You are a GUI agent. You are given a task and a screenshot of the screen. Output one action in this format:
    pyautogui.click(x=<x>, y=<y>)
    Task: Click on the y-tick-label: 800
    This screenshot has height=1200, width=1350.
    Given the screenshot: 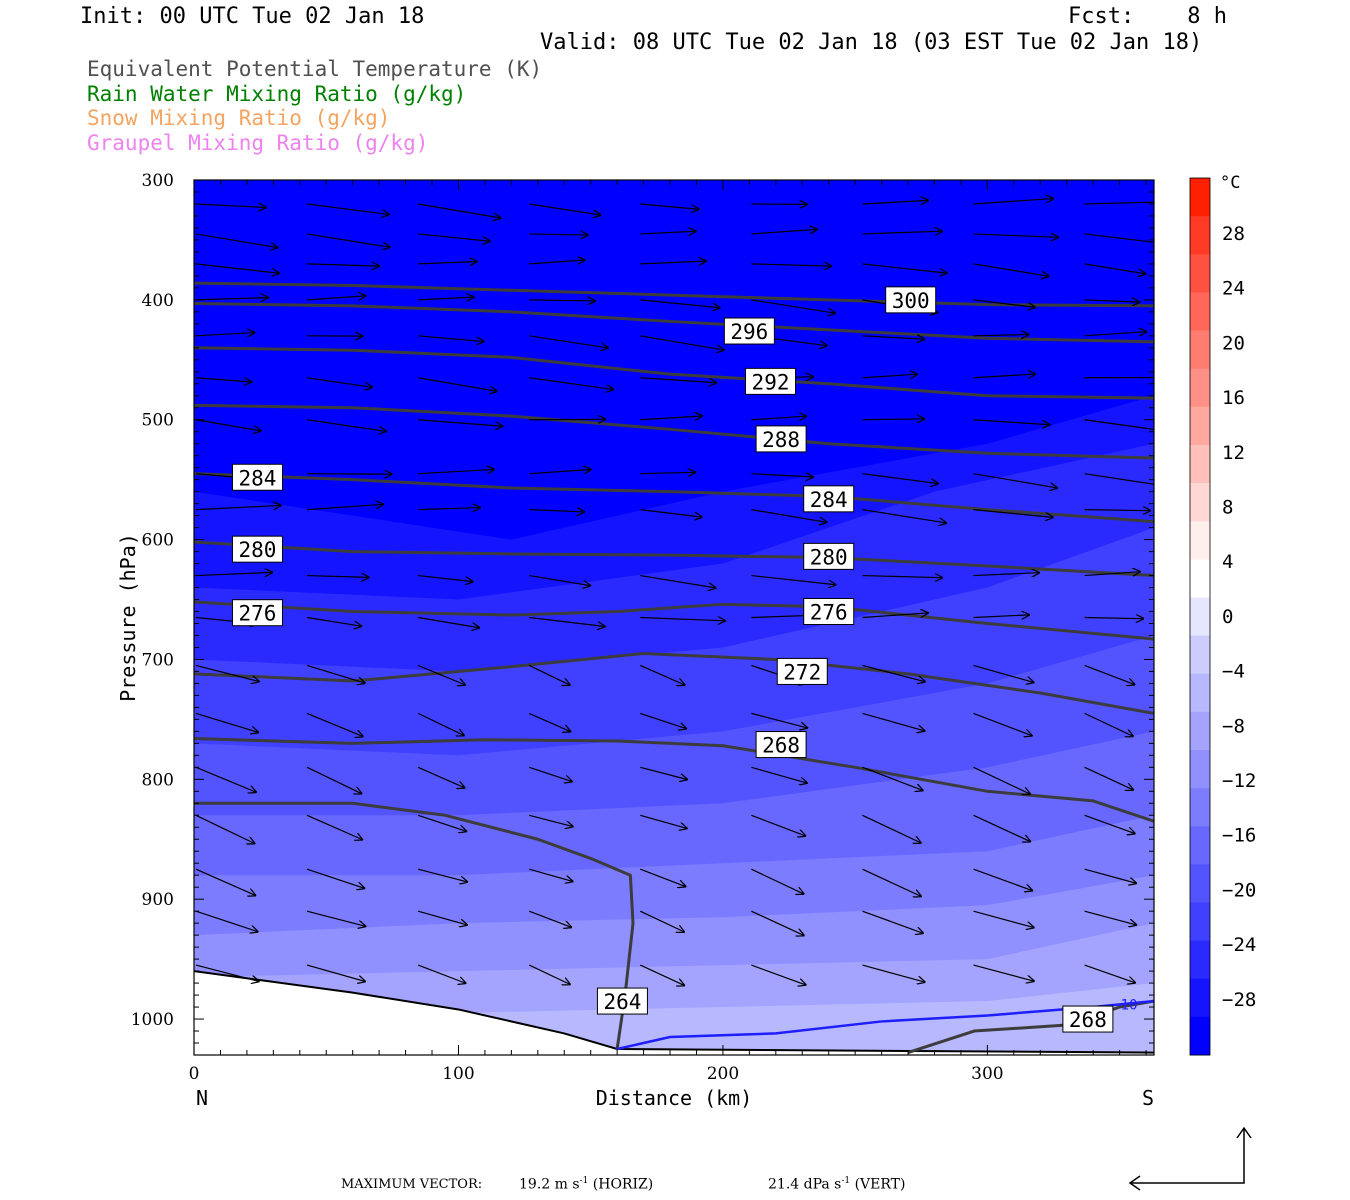 What is the action you would take?
    pyautogui.click(x=158, y=780)
    